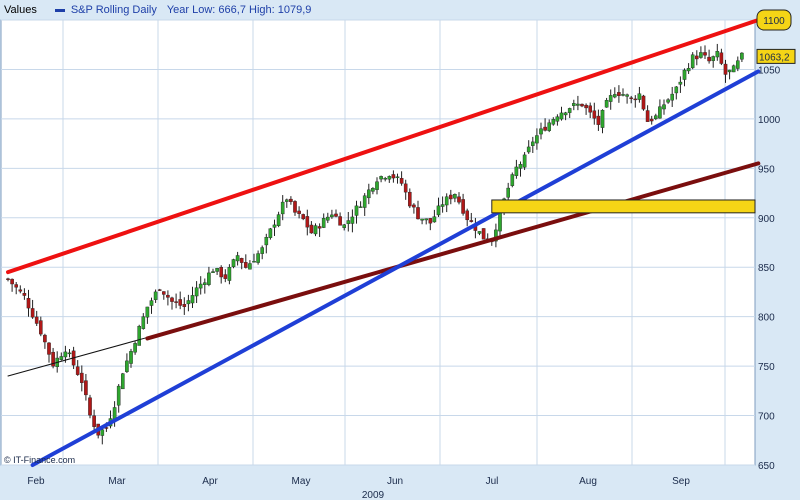 This screenshot has height=500, width=800. I want to click on values-label: Values, so click(20, 10).